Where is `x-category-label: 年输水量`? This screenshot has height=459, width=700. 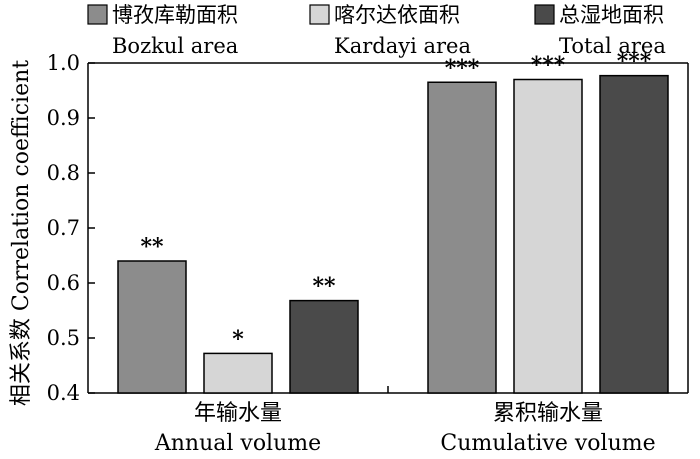 x-category-label: 年输水量 is located at coordinates (238, 413).